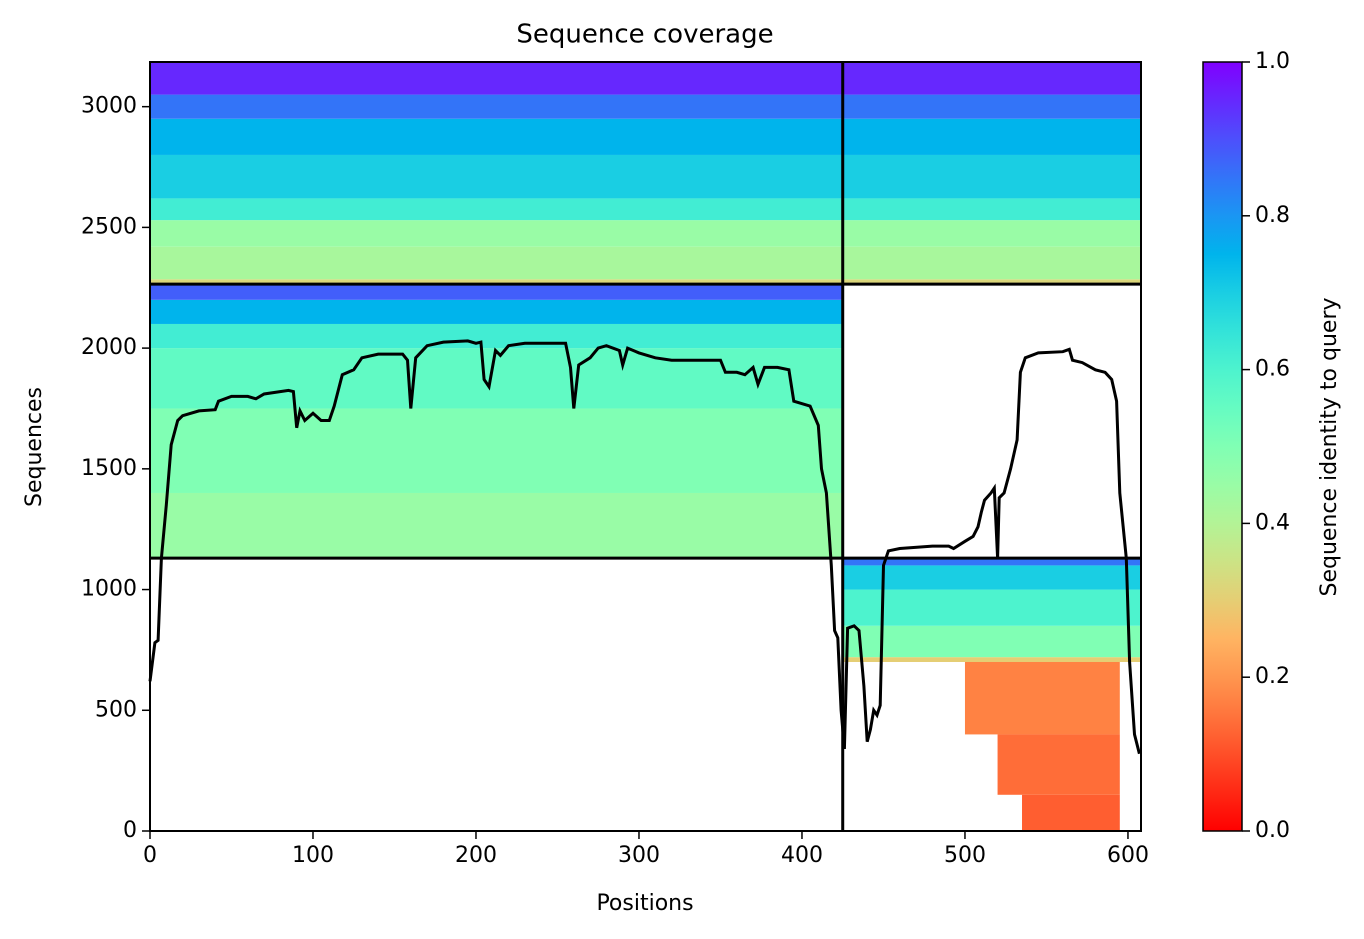 The width and height of the screenshot is (1364, 939). Describe the element at coordinates (130, 830) in the screenshot. I see `y-tick-label: 0` at that location.